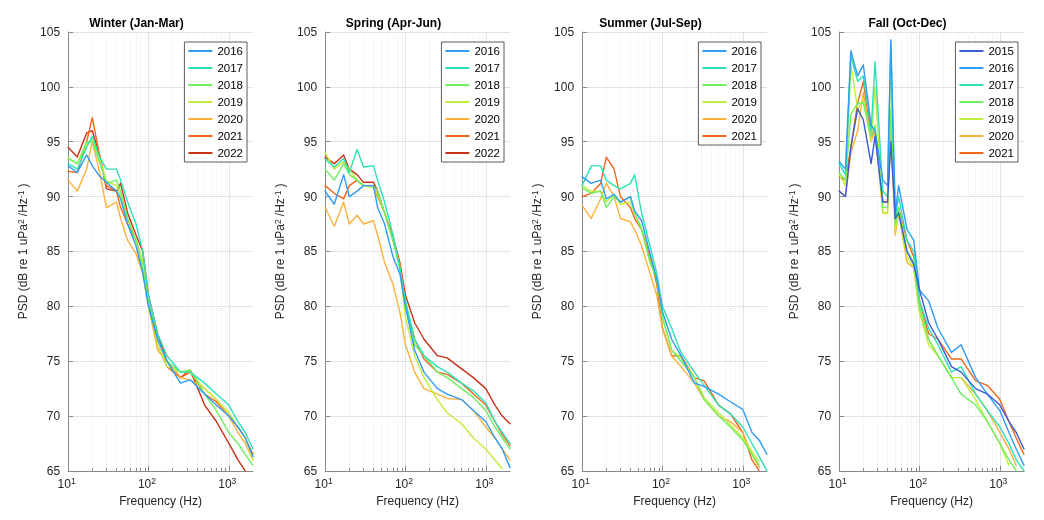 This screenshot has width=1044, height=520. Describe the element at coordinates (907, 23) in the screenshot. I see `chart-title: Fall (Oct-Dec)` at that location.